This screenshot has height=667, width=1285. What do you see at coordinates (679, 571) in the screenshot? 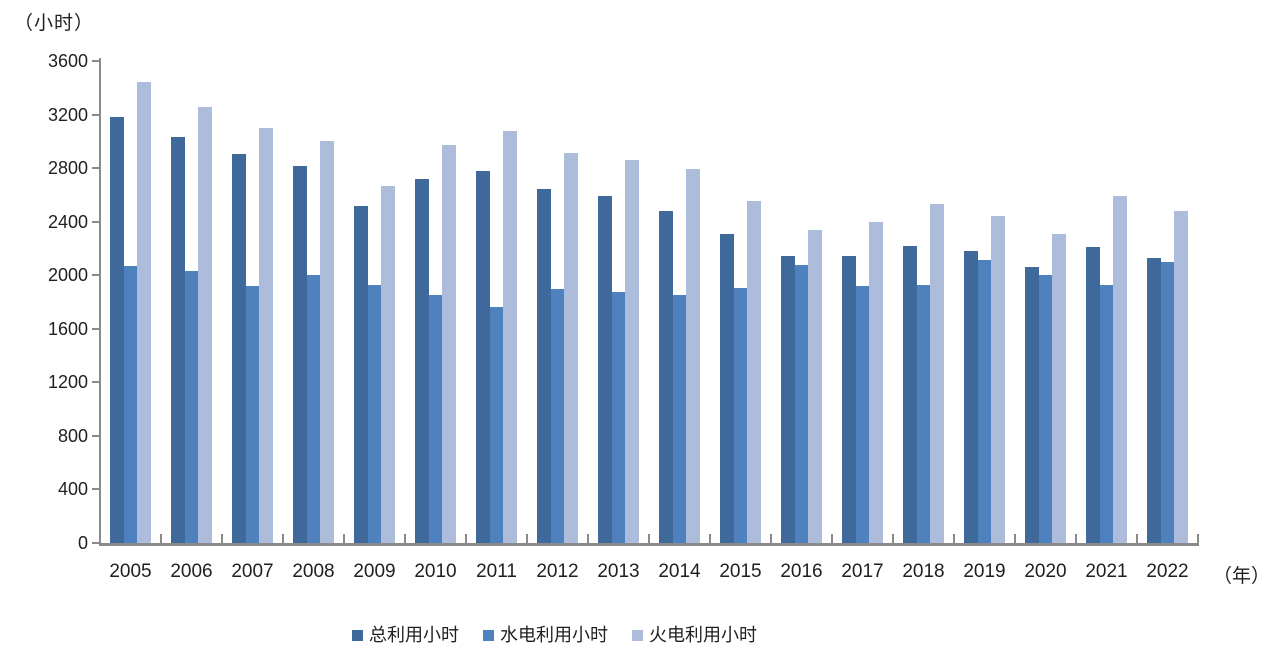
I see `x-axis-category-label: 2014` at bounding box center [679, 571].